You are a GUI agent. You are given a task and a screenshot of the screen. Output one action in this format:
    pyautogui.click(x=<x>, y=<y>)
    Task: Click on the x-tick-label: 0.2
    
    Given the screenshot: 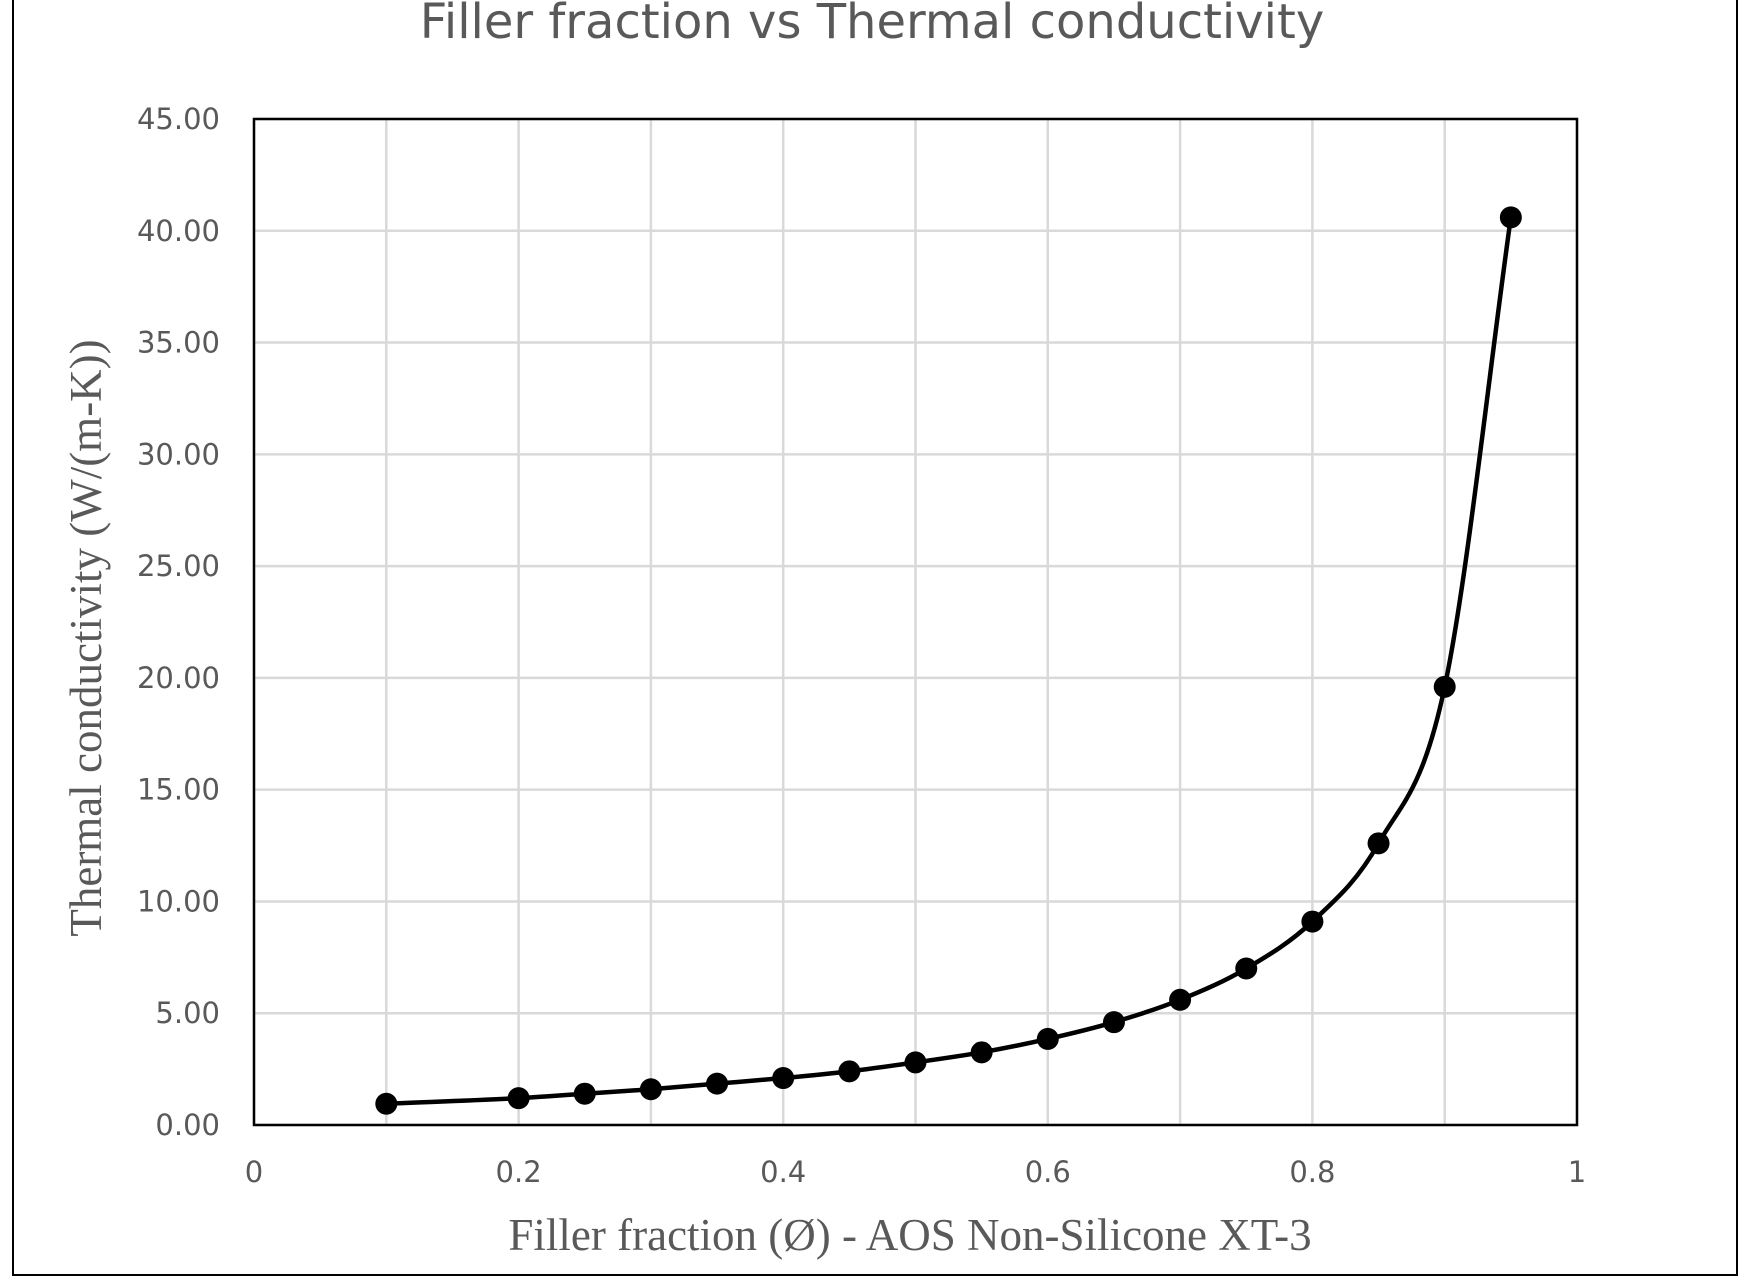 What is the action you would take?
    pyautogui.click(x=519, y=1172)
    